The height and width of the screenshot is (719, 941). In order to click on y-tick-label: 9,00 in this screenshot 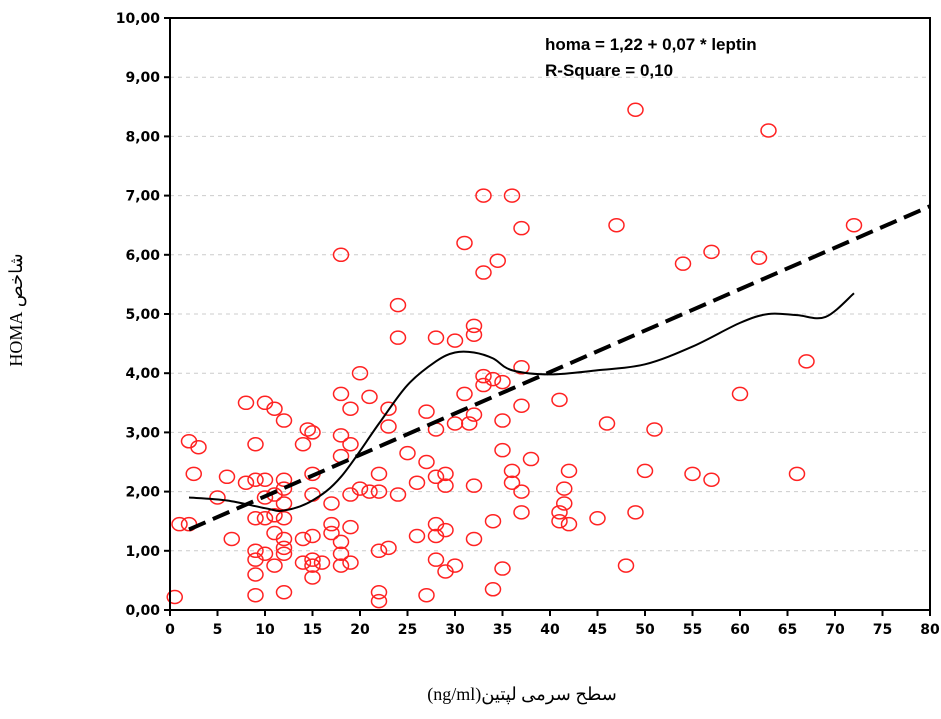, I will do `click(142, 78)`.